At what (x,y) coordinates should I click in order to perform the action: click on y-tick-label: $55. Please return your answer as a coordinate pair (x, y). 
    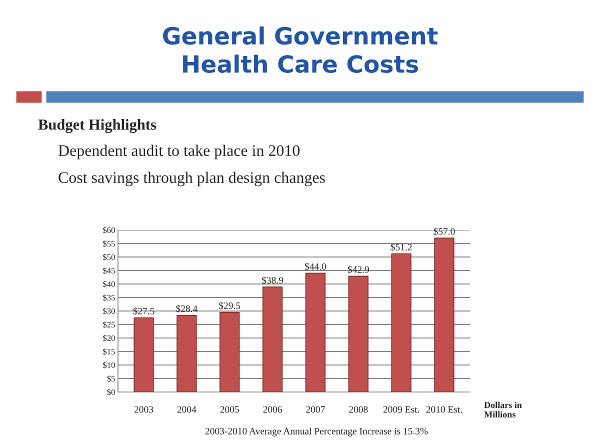
    Looking at the image, I should click on (109, 244).